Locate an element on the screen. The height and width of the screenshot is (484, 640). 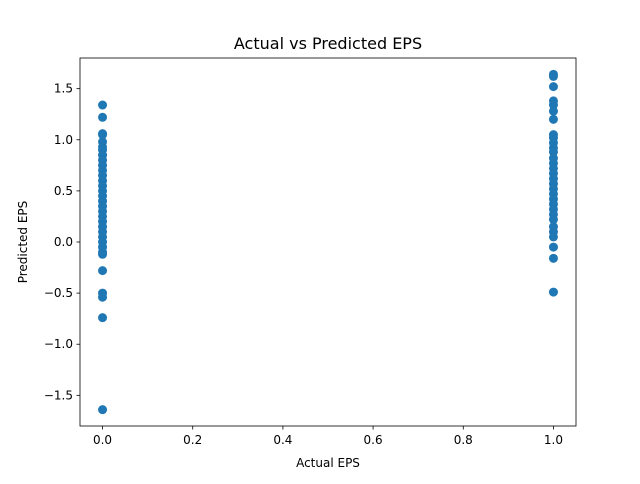
y-tick-label: −1.5 is located at coordinates (58, 395).